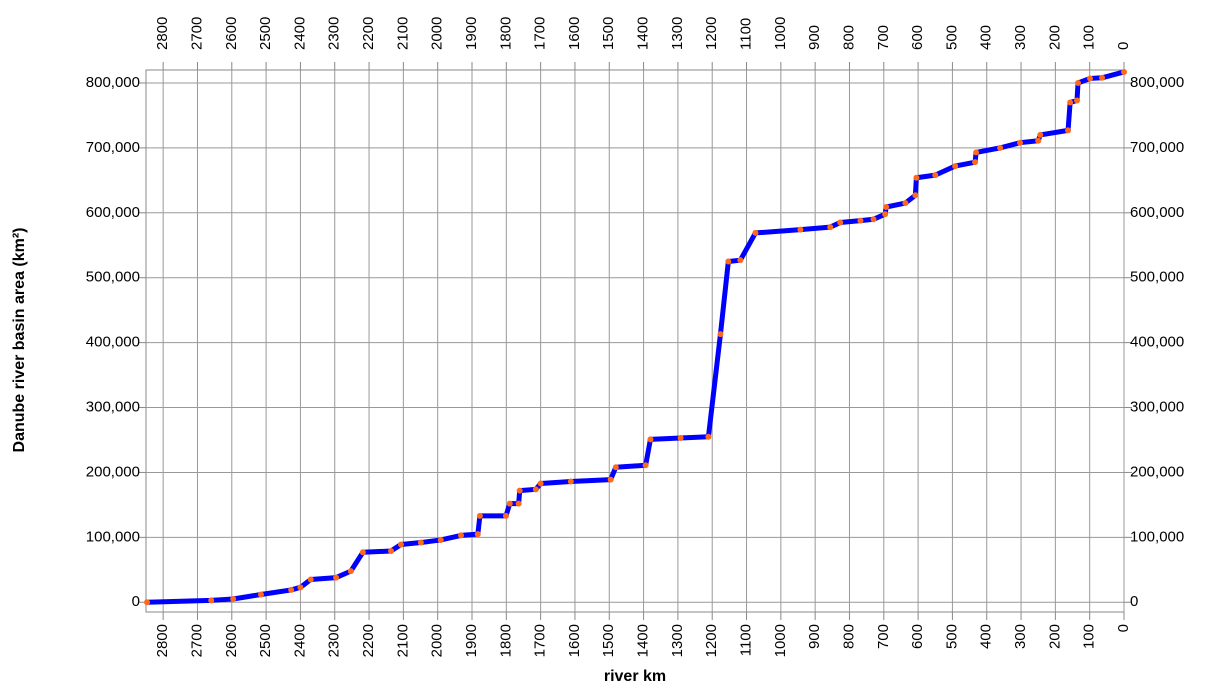 Image resolution: width=1228 pixels, height=688 pixels. Describe the element at coordinates (540, 33) in the screenshot. I see `x-tick-label-top: 1700` at that location.